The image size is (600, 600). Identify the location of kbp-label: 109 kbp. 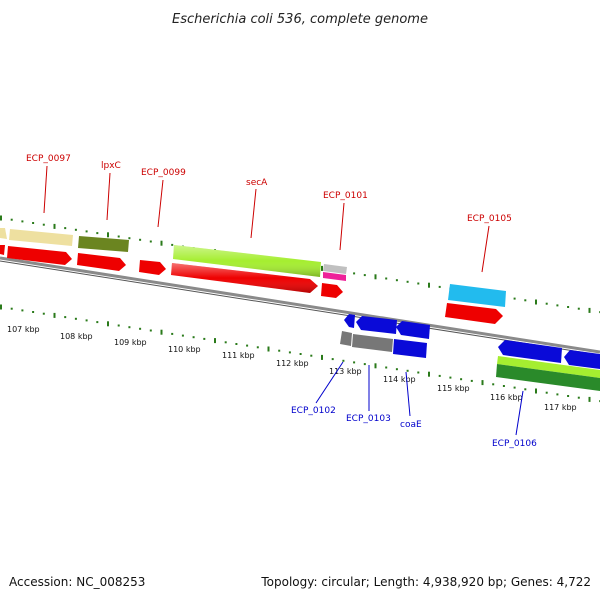
(130, 342).